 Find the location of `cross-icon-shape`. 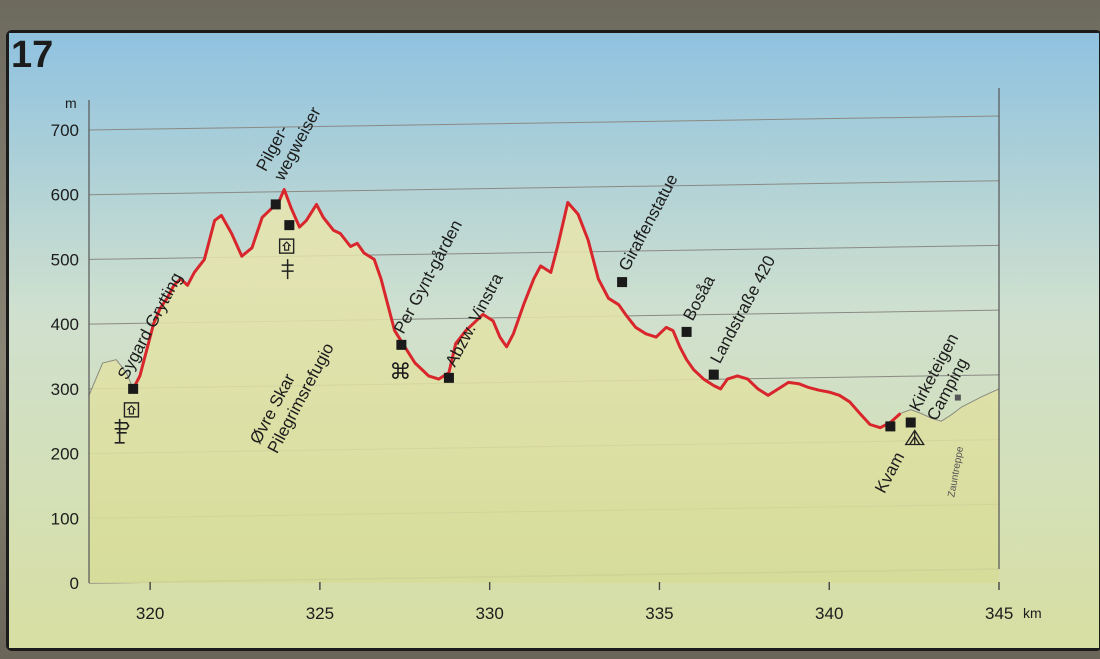

cross-icon-shape is located at coordinates (287, 269).